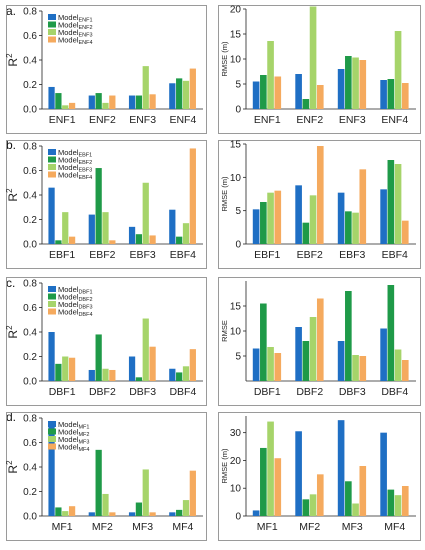 The height and width of the screenshot is (550, 425). Describe the element at coordinates (398, 365) in the screenshot. I see `bar-DBF4-series3` at that location.